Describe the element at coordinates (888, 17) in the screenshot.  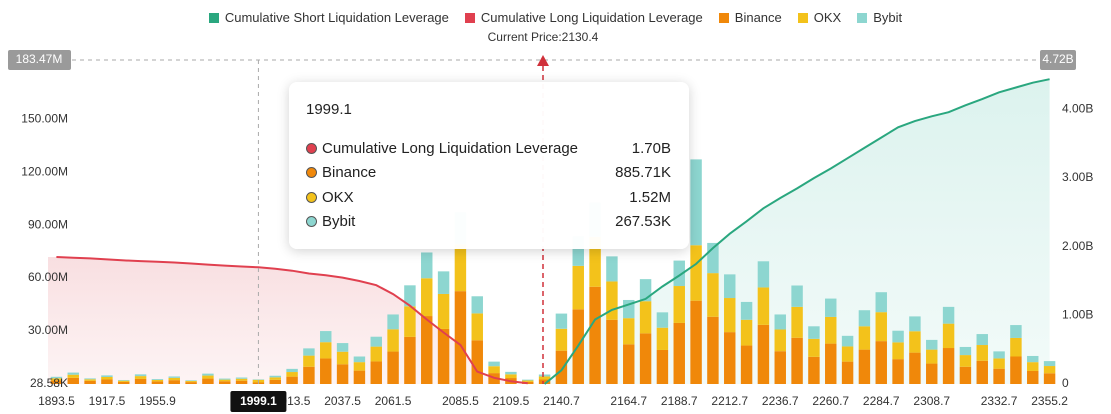
I see `legend-label: Bybit` at that location.